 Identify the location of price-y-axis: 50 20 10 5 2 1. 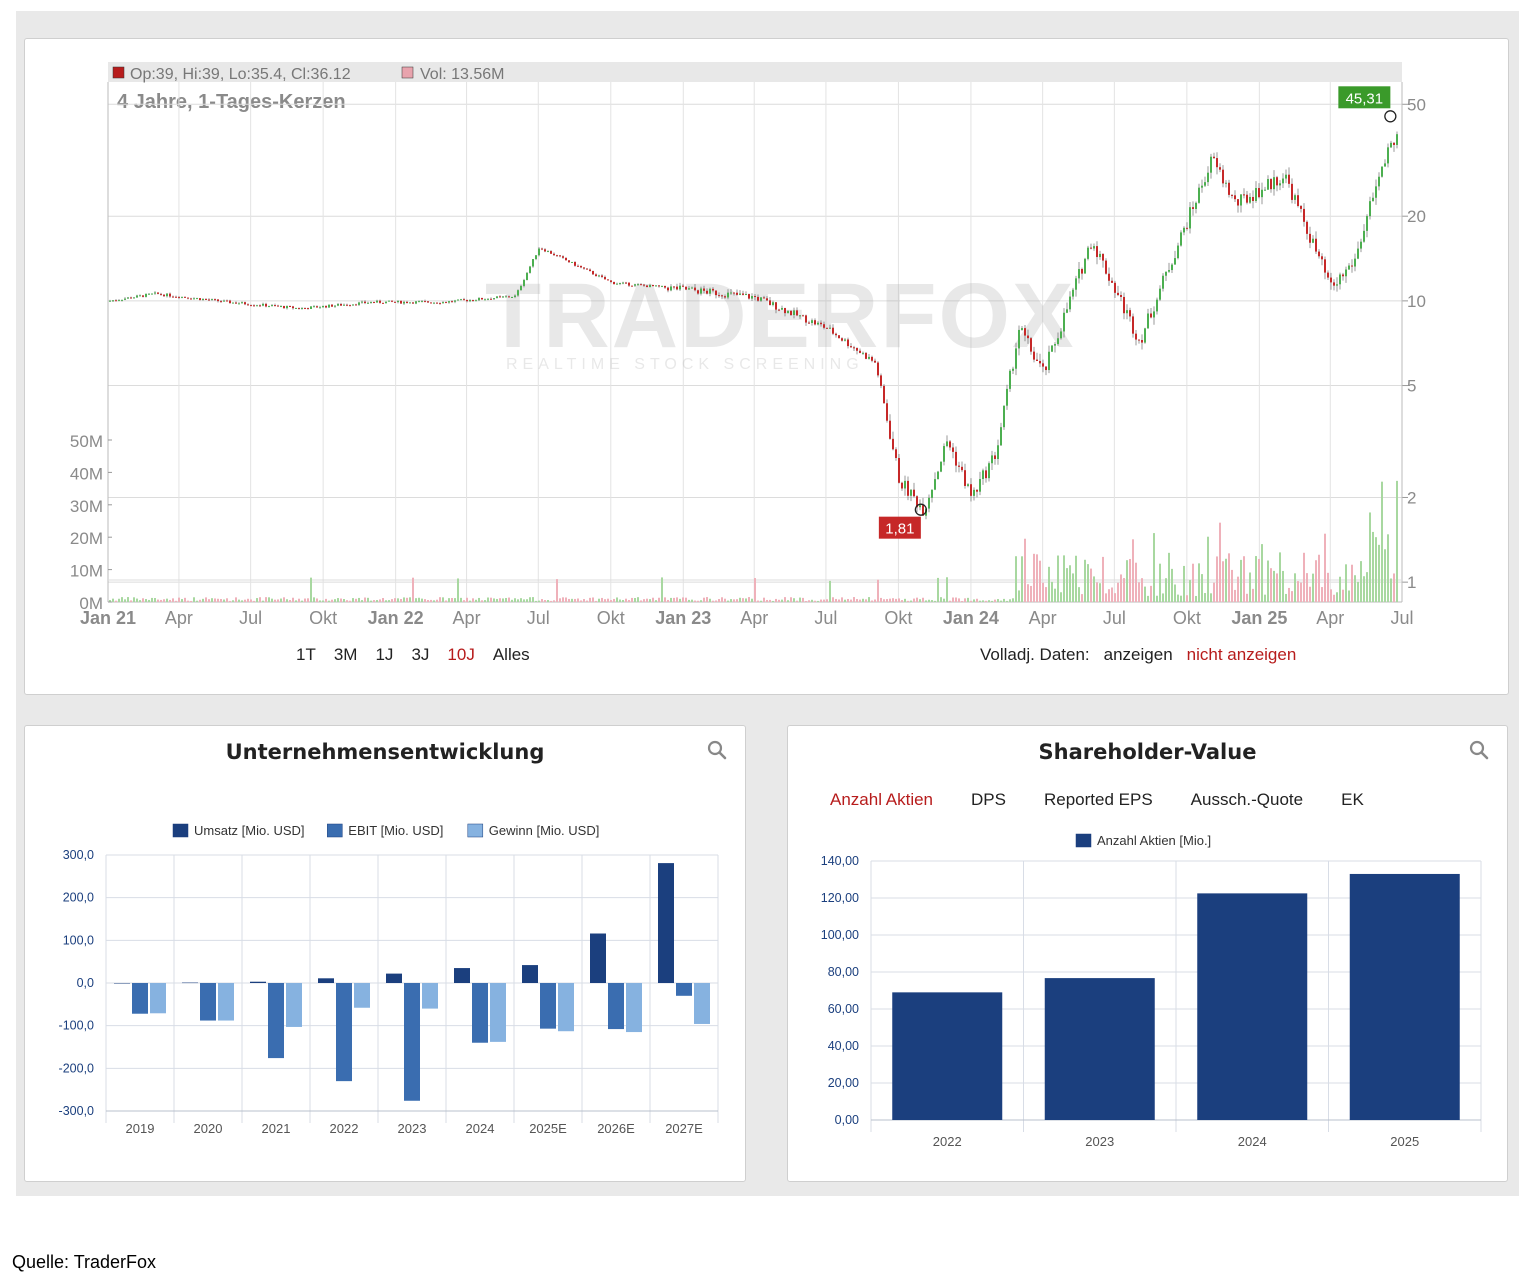
(1416, 343).